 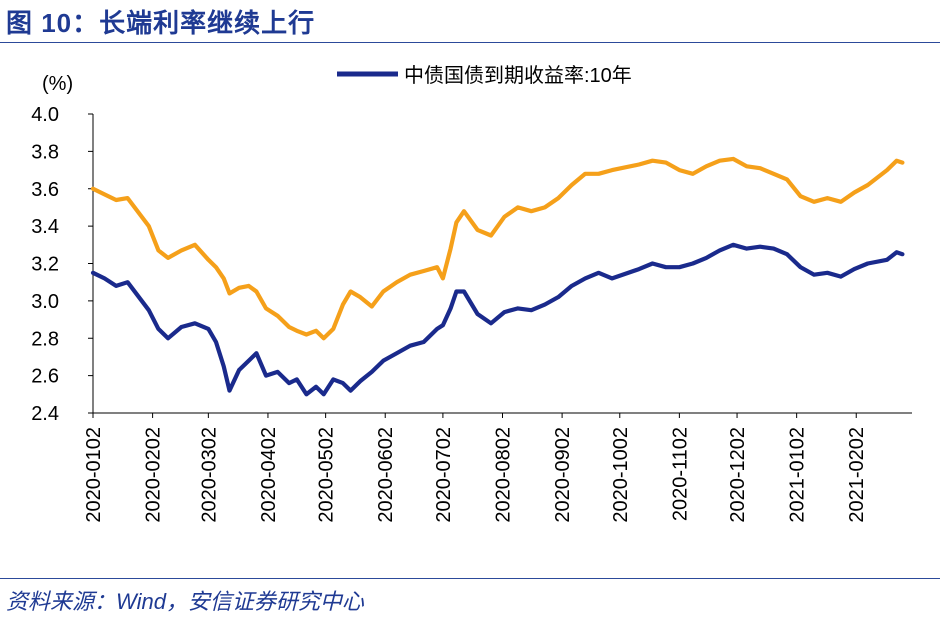 I want to click on y-tick-label: 4.0, so click(x=45, y=115).